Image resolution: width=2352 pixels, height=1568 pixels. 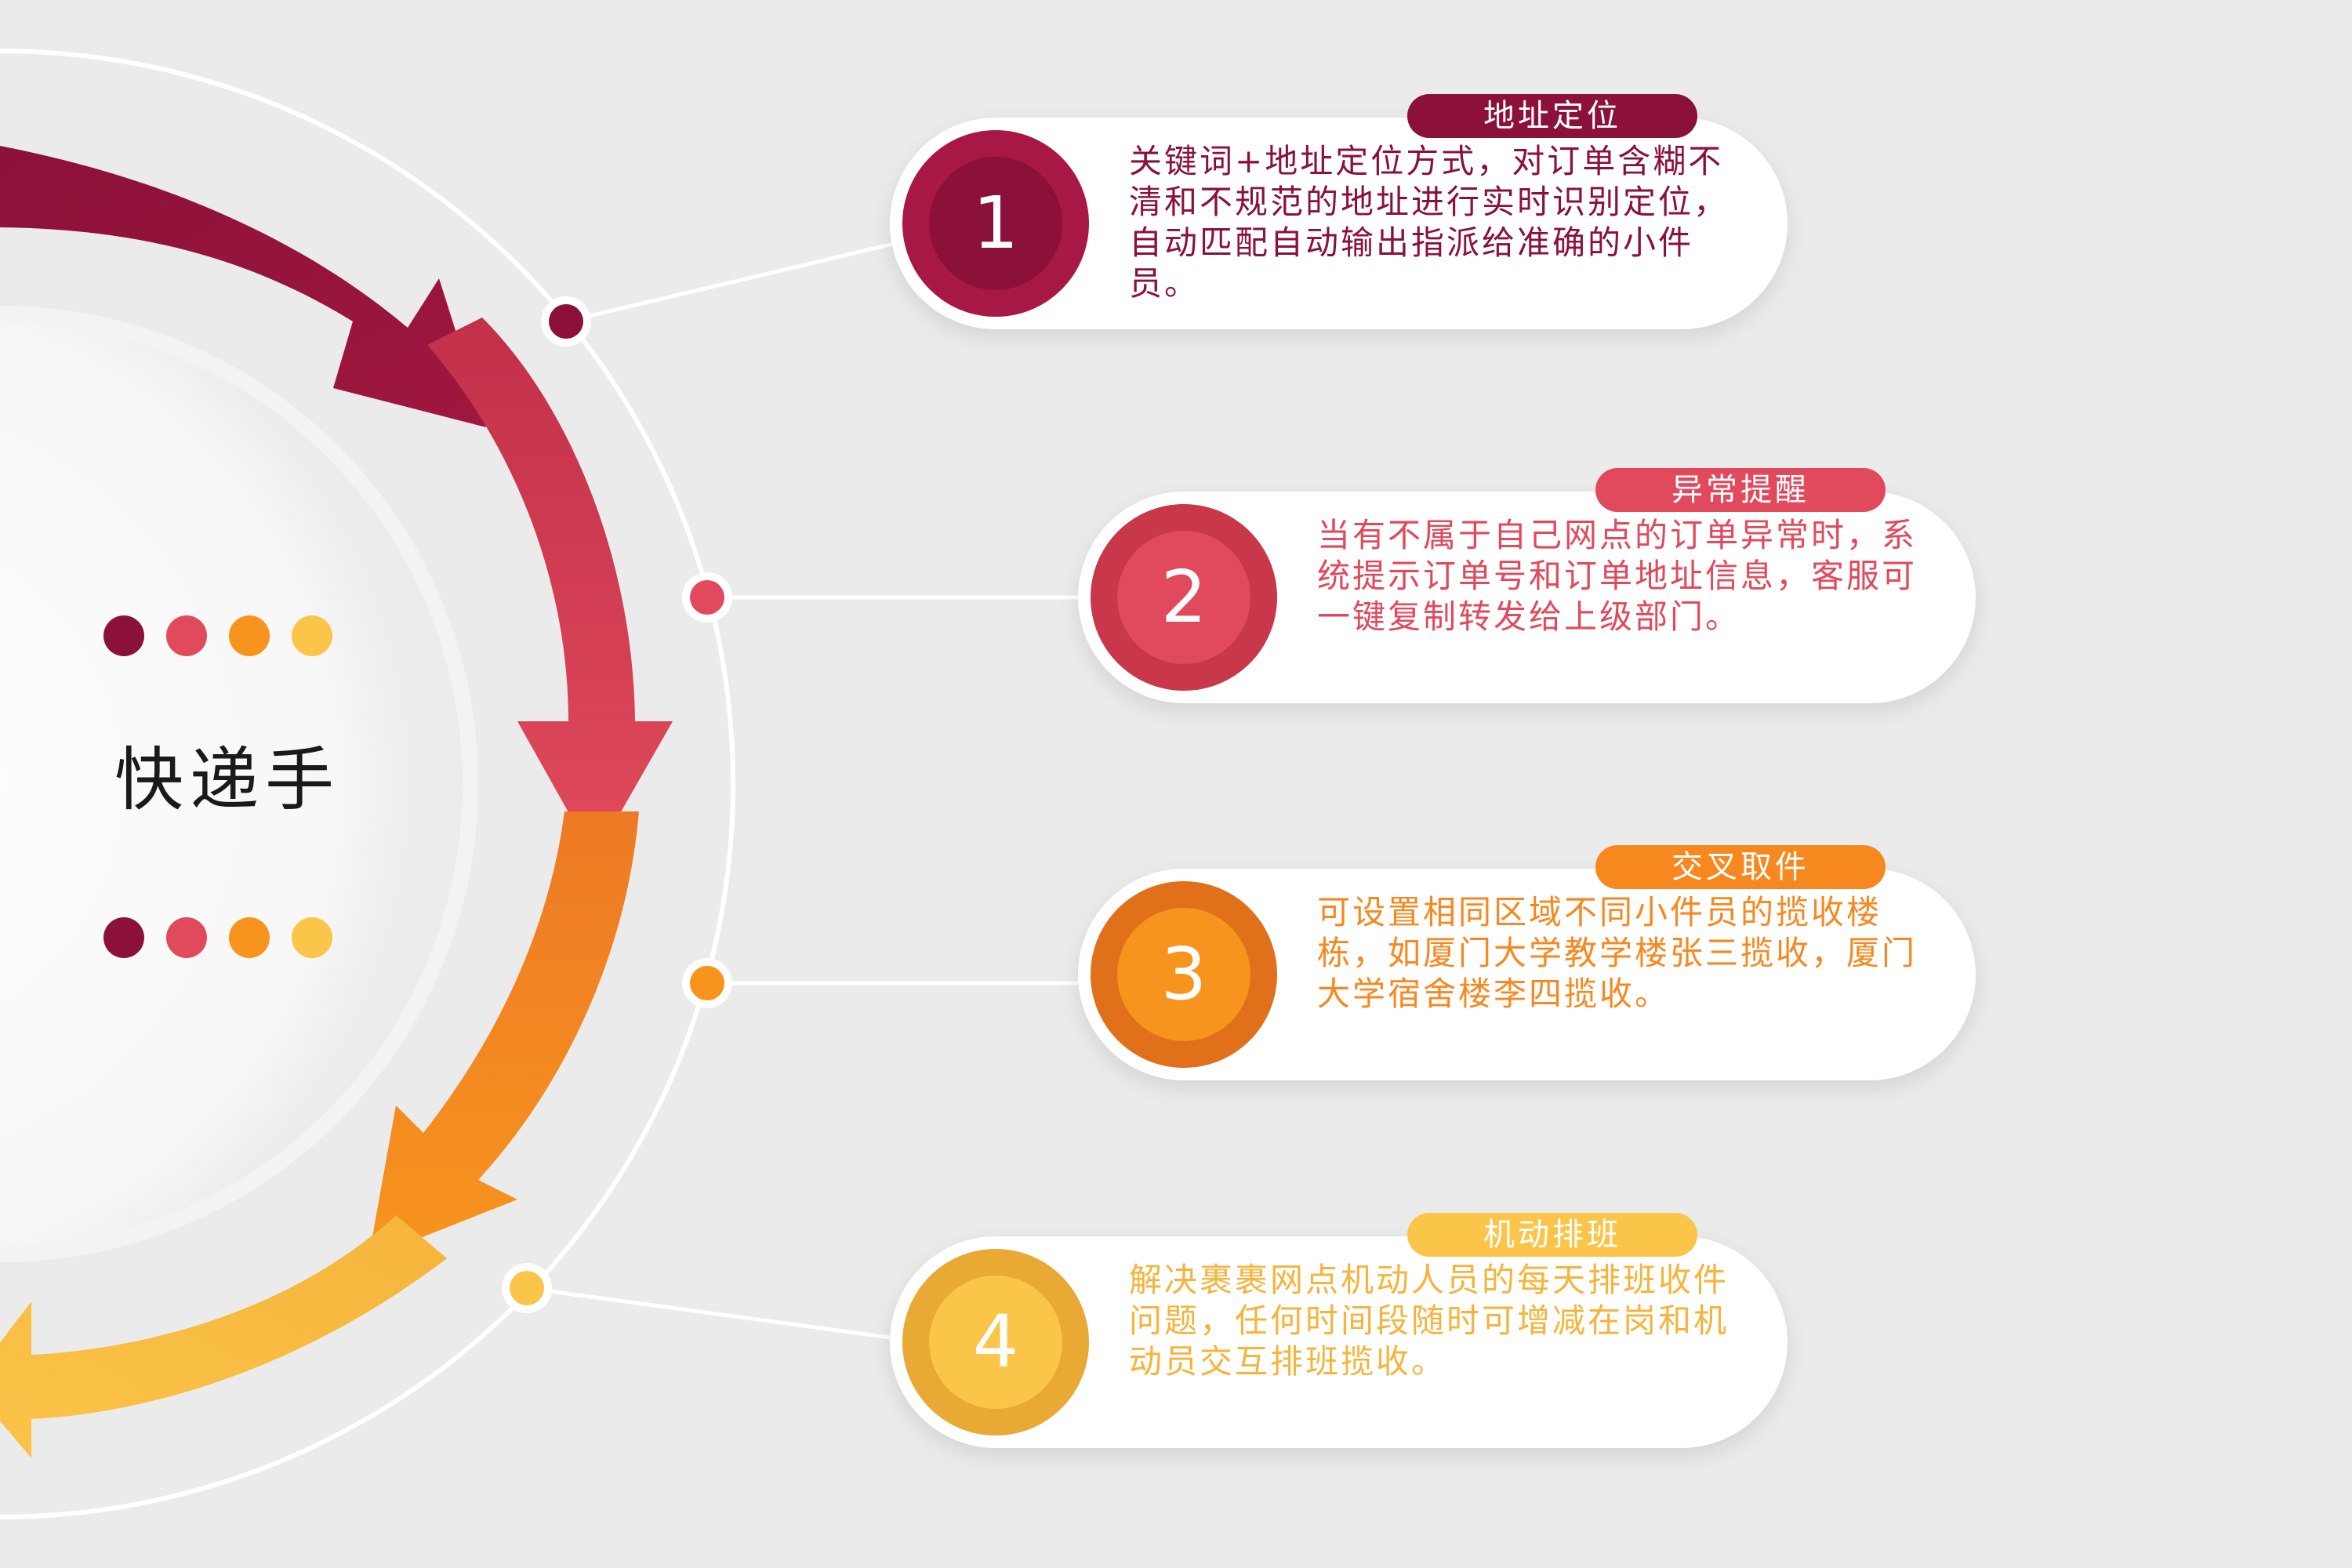 I want to click on step-number-1: 1, so click(x=995, y=223).